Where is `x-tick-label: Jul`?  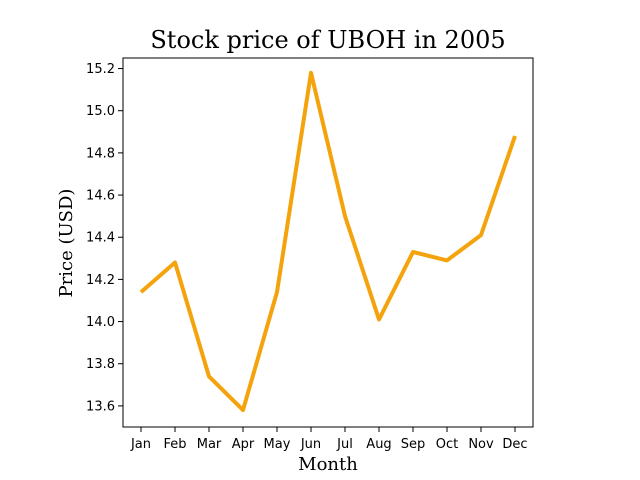 x-tick-label: Jul is located at coordinates (344, 444).